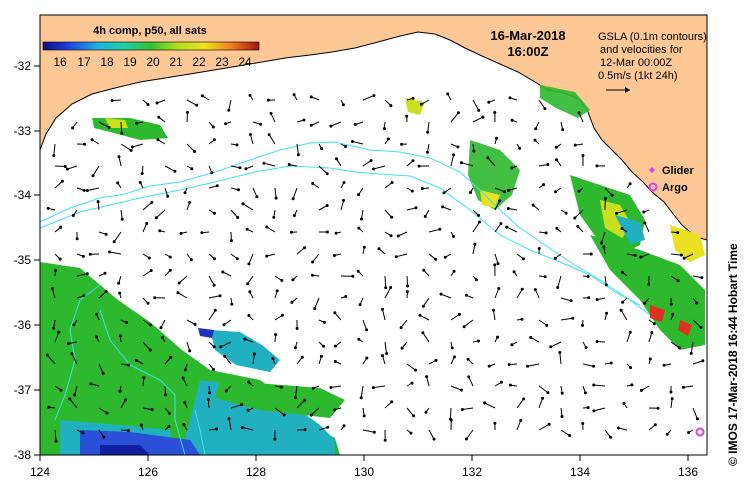 This screenshot has height=496, width=749. What do you see at coordinates (27, 260) in the screenshot?
I see `lat-axis: -32 -33 -34 -35 -36 -37 -38` at bounding box center [27, 260].